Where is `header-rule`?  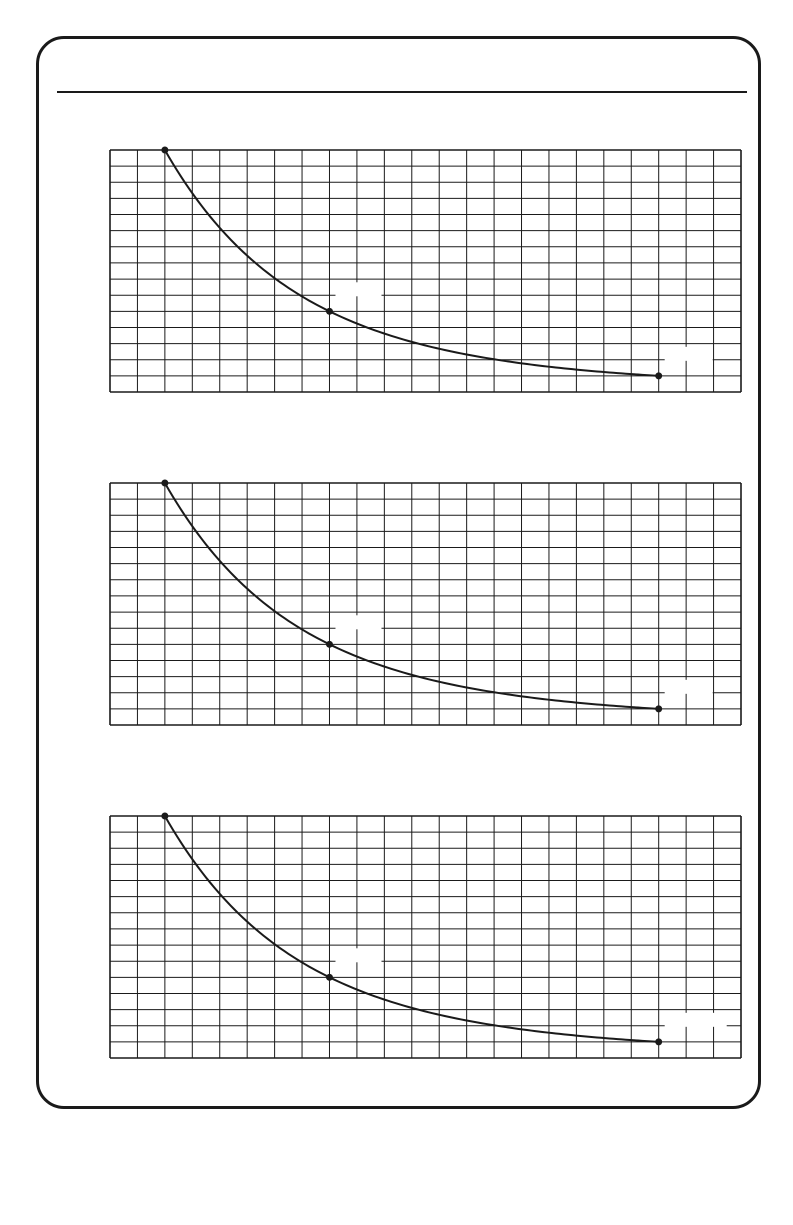 header-rule is located at coordinates (402, 92).